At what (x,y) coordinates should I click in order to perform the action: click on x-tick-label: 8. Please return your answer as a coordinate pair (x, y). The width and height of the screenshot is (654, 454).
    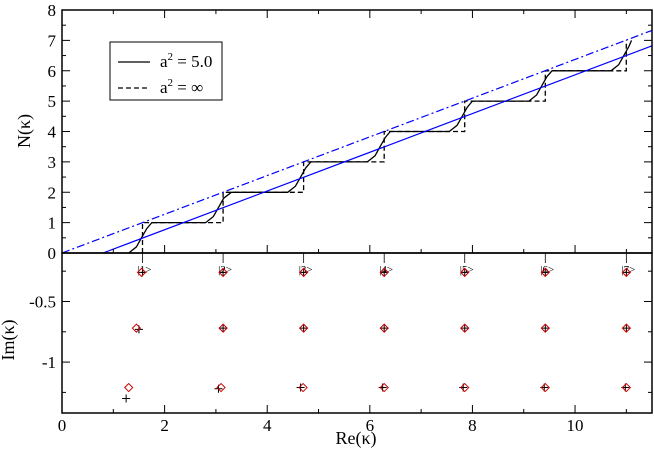
    Looking at the image, I should click on (472, 425).